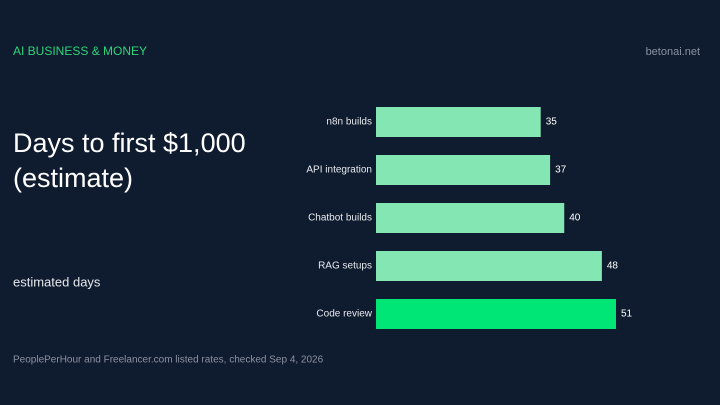 Image resolution: width=720 pixels, height=405 pixels. What do you see at coordinates (57, 281) in the screenshot?
I see `axis-label: estimated days` at bounding box center [57, 281].